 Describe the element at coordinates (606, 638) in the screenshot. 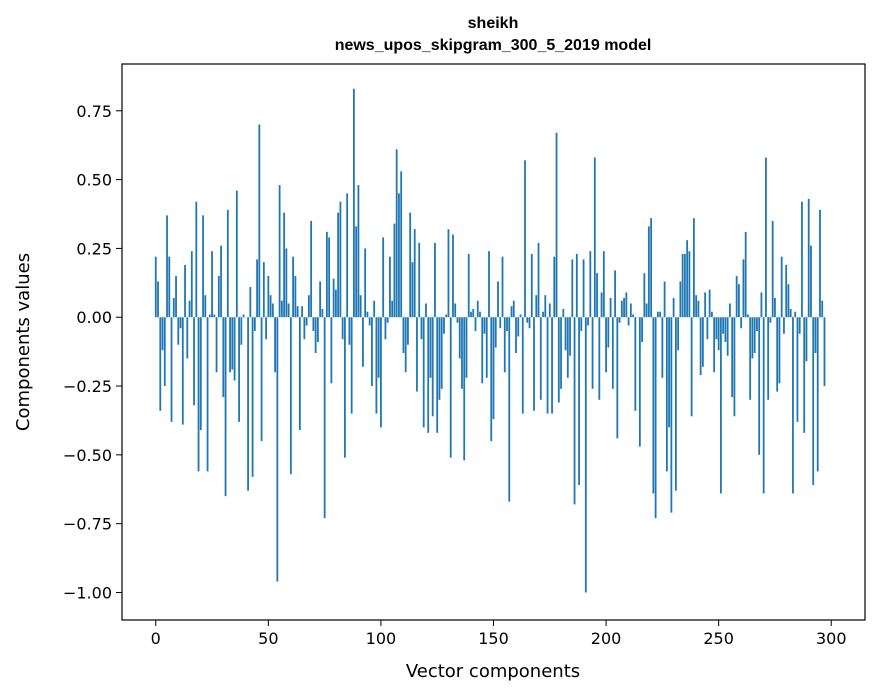

I see `x-tick-label: 200` at that location.